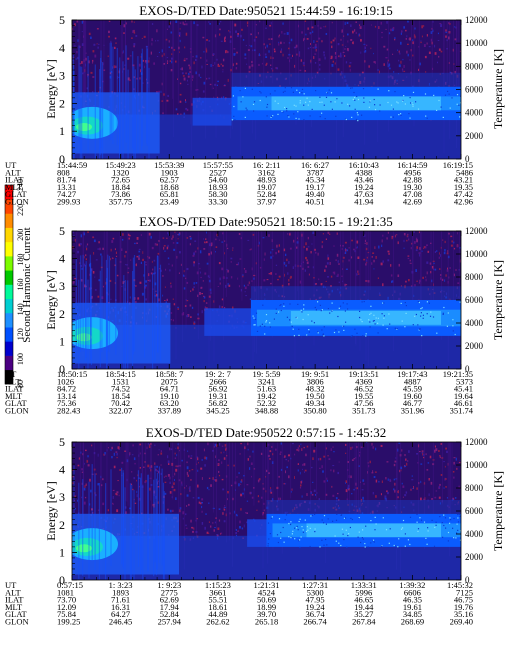 The height and width of the screenshot is (649, 505). I want to click on orbit-row-value: 35.16, so click(463, 614).